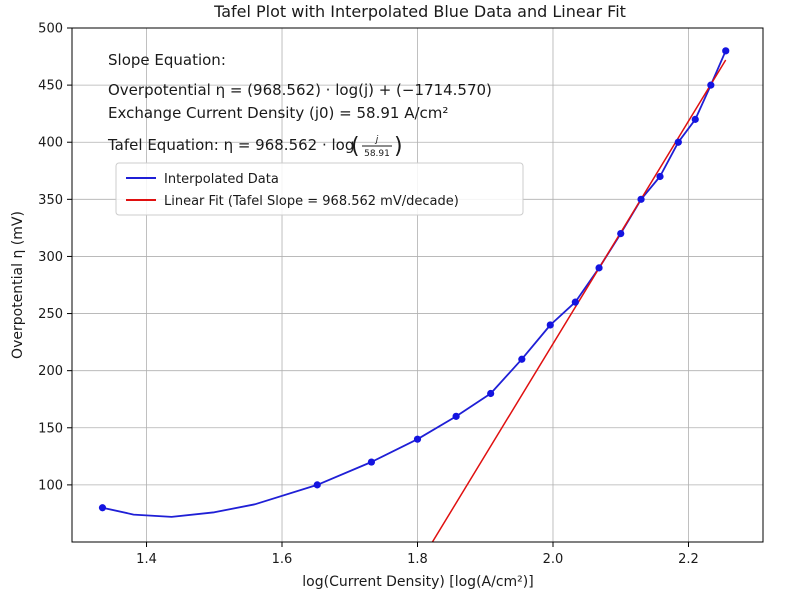 This screenshot has width=795, height=601. Describe the element at coordinates (50, 371) in the screenshot. I see `y-tick-label: 200` at that location.